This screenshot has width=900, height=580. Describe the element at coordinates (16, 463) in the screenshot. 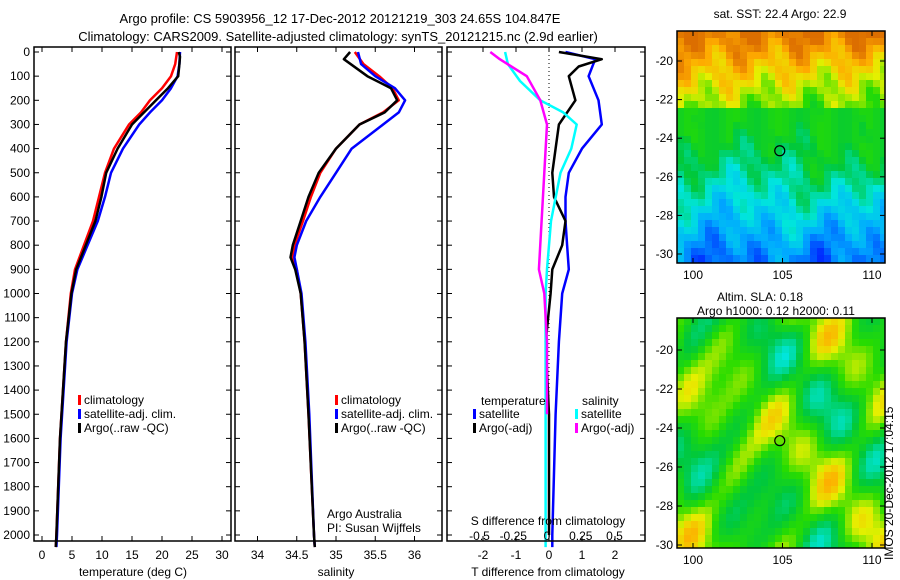

I see `depth-tick-label: 1700` at that location.